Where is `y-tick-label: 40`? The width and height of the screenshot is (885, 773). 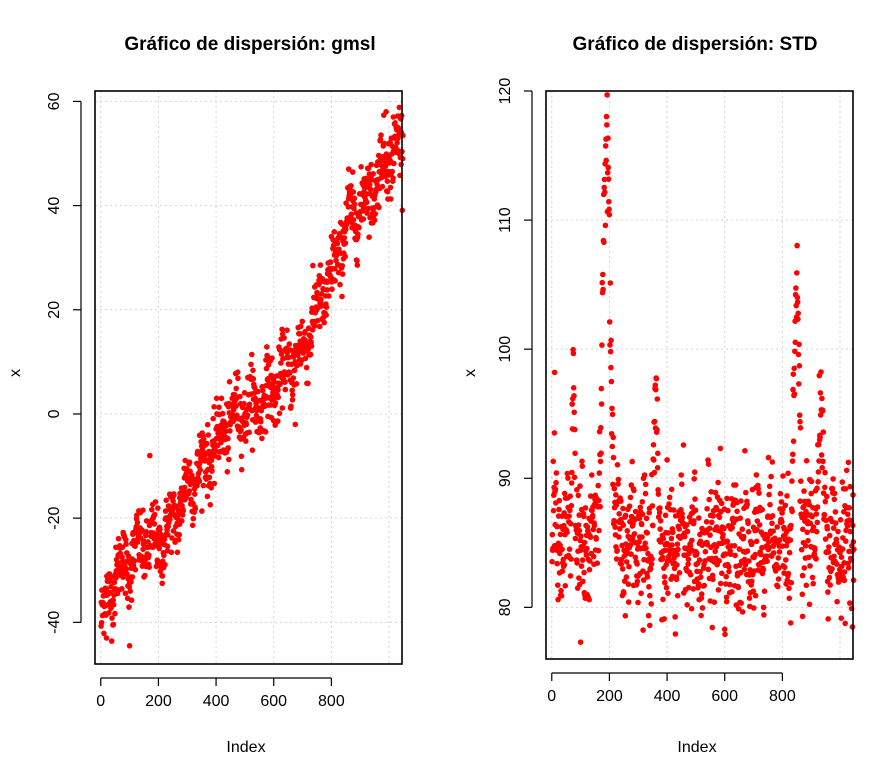
y-tick-label: 40 is located at coordinates (54, 206).